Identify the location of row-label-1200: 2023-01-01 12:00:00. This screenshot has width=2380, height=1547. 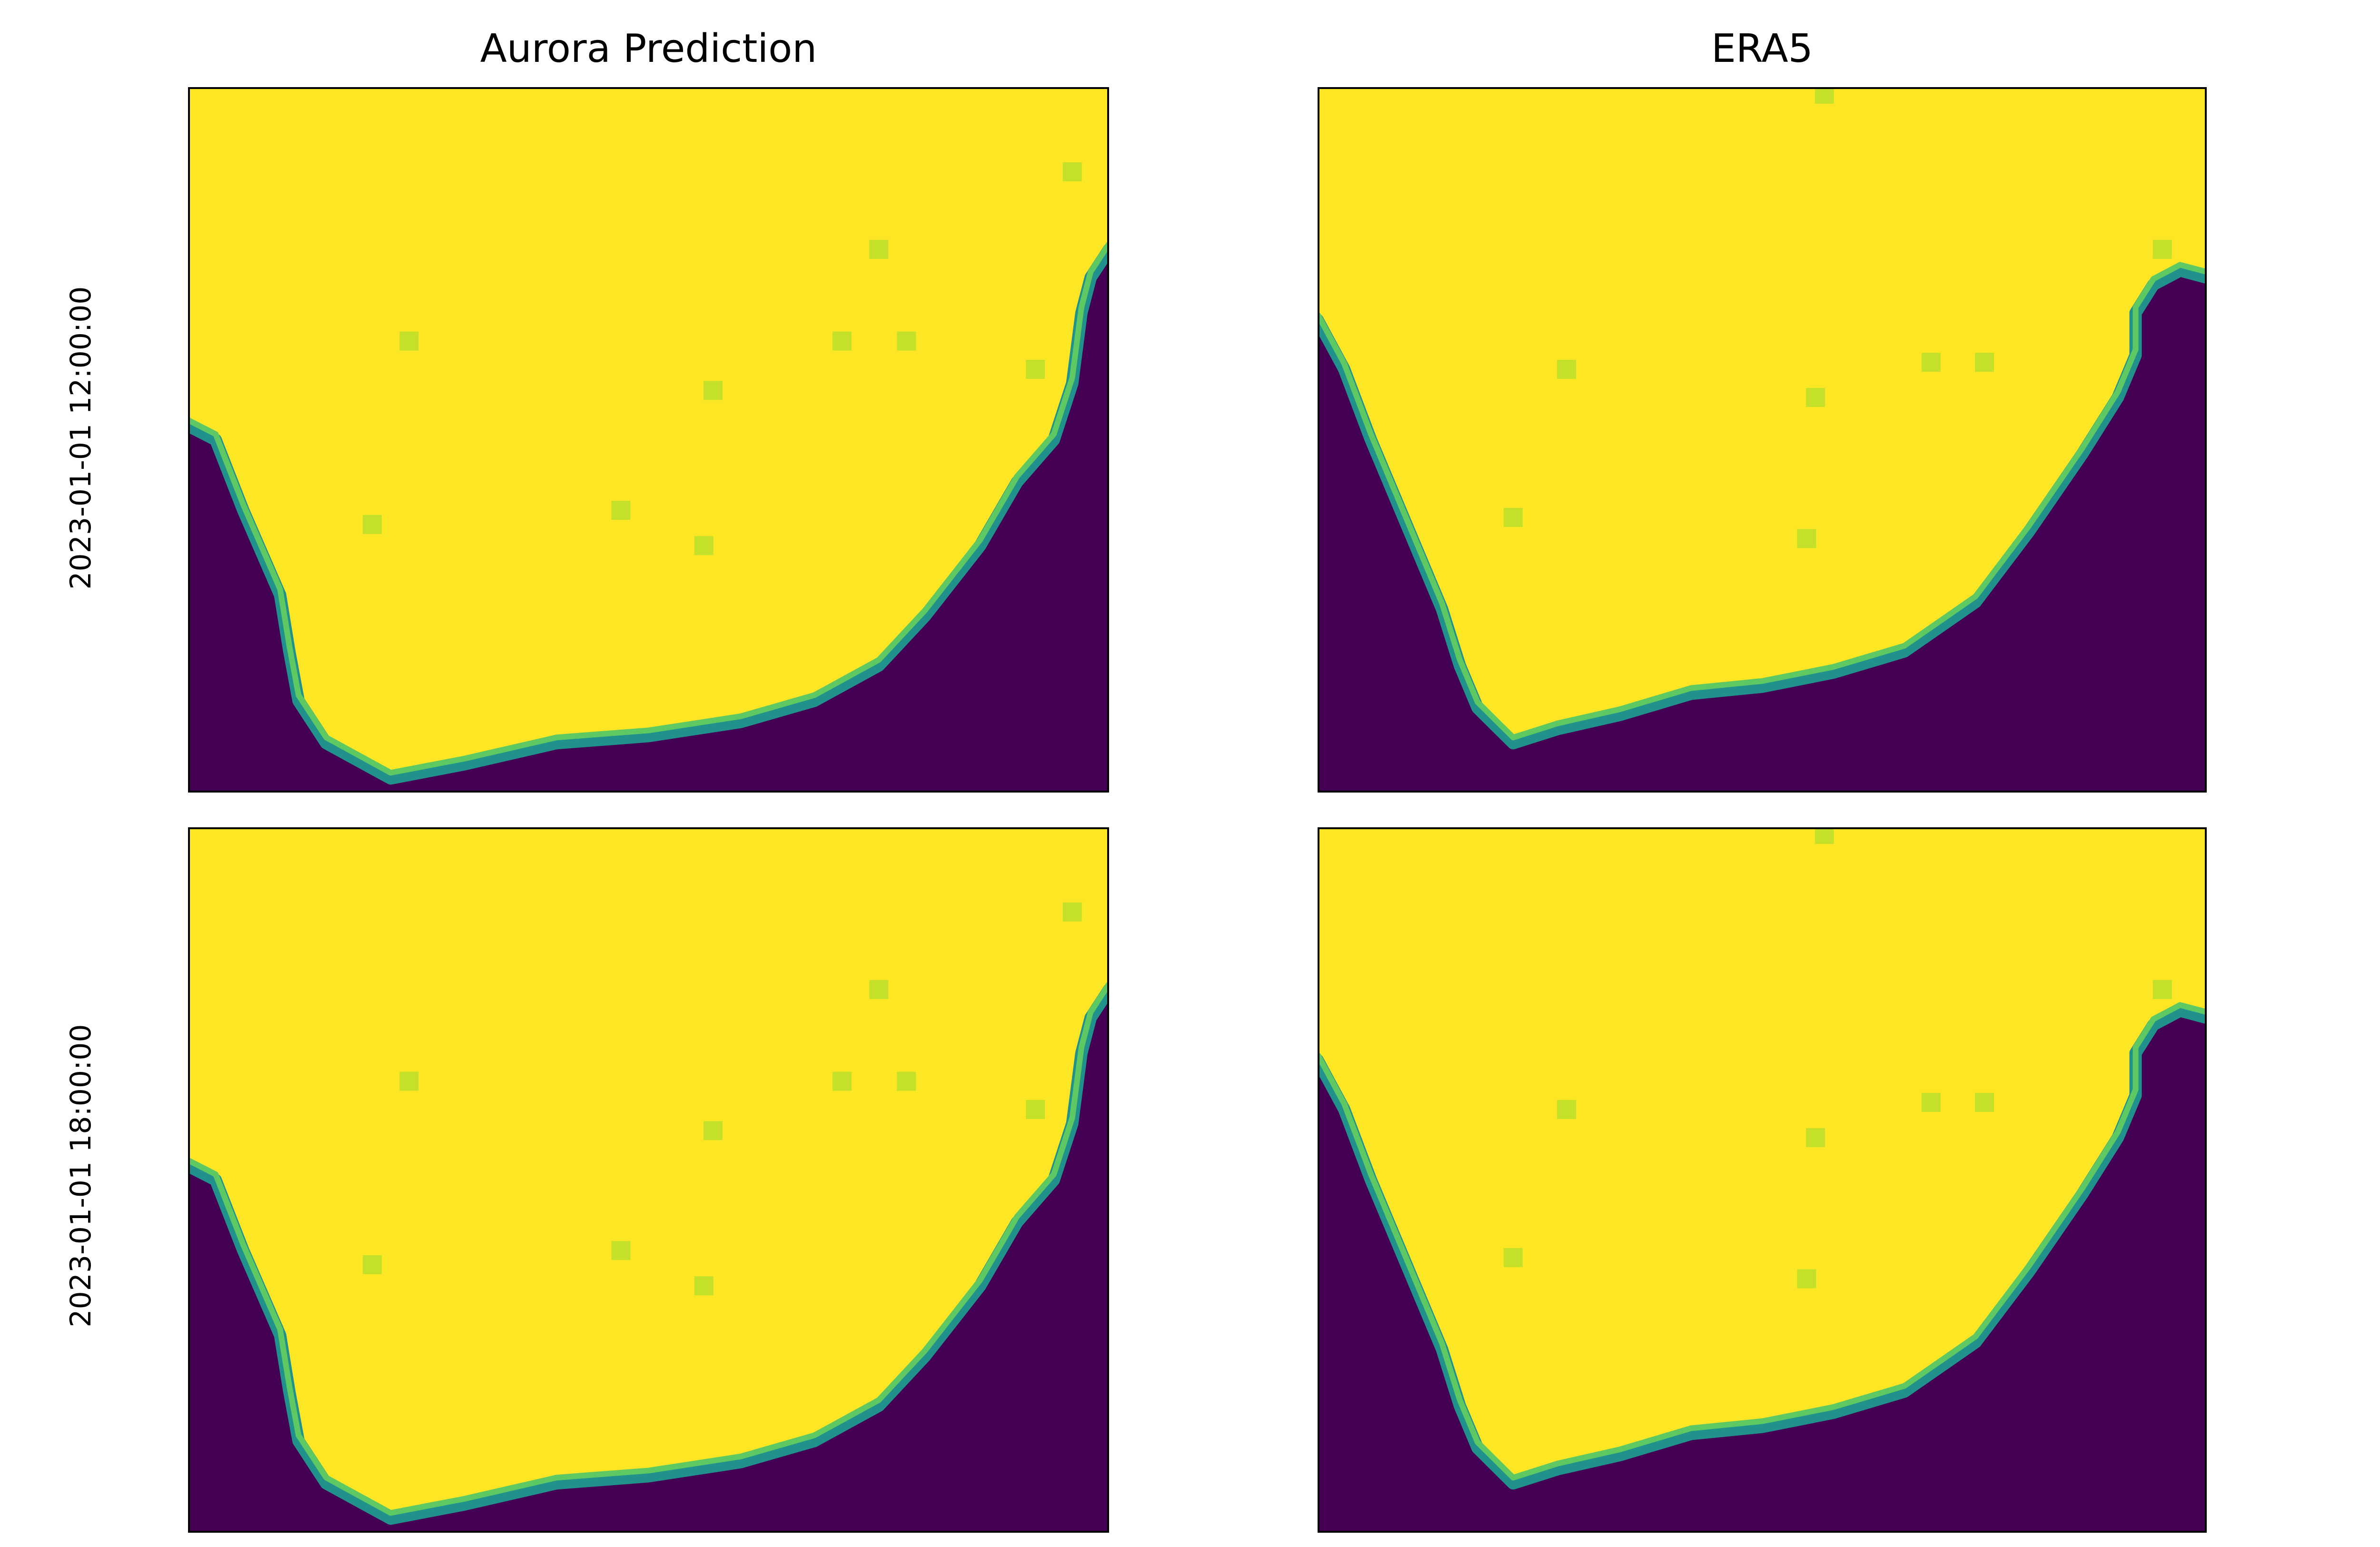
(81, 438).